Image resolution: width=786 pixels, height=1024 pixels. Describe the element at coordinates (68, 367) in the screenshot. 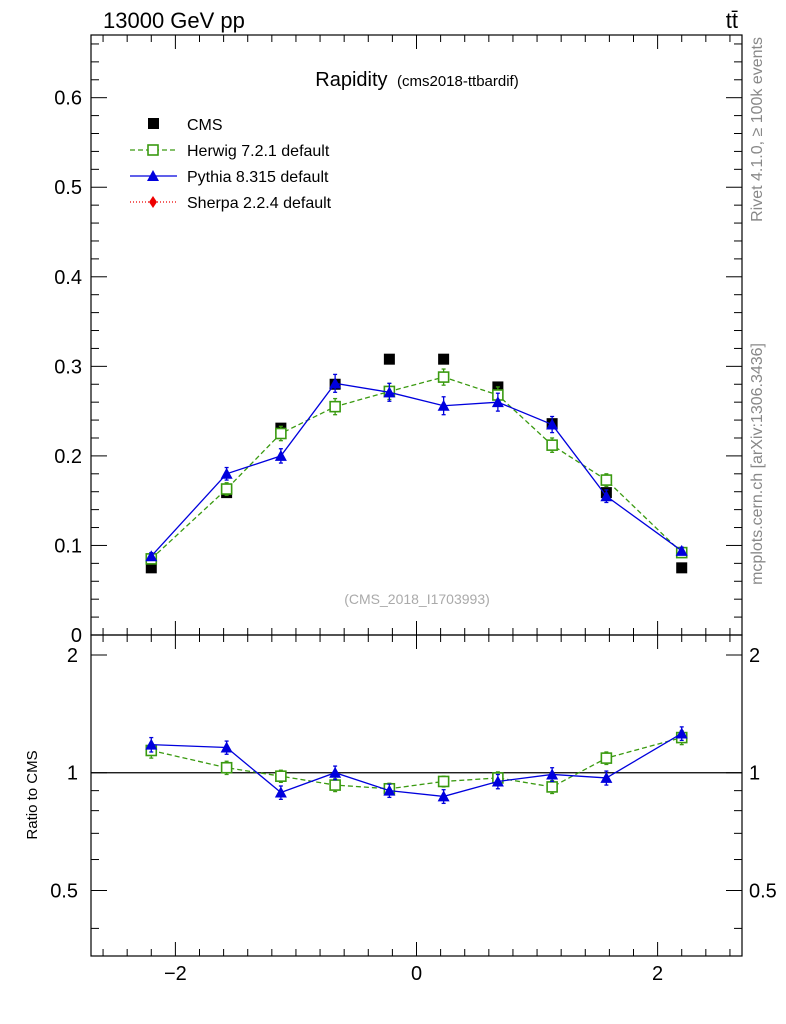

I see `main-y-tick-label: 0.3` at that location.